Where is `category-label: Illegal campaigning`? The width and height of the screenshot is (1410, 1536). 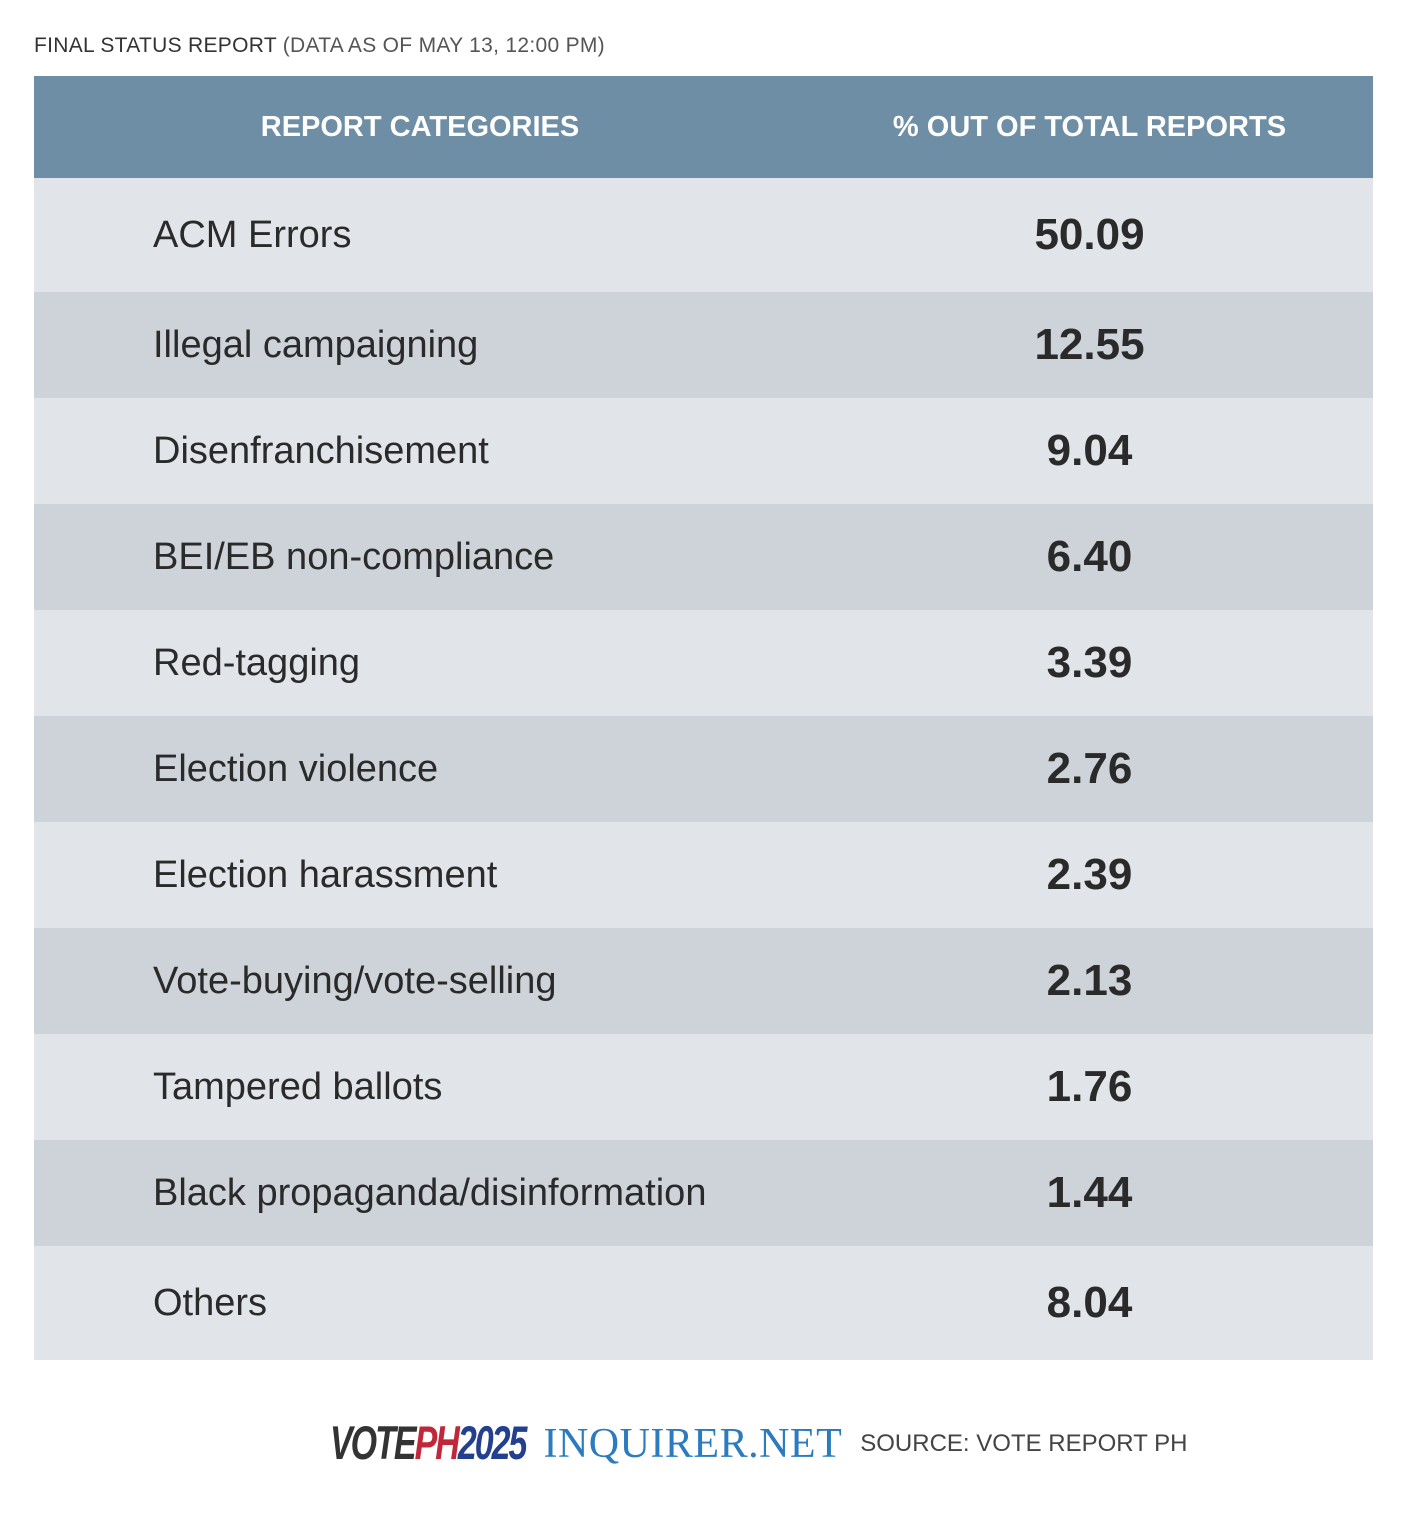 category-label: Illegal campaigning is located at coordinates (316, 344).